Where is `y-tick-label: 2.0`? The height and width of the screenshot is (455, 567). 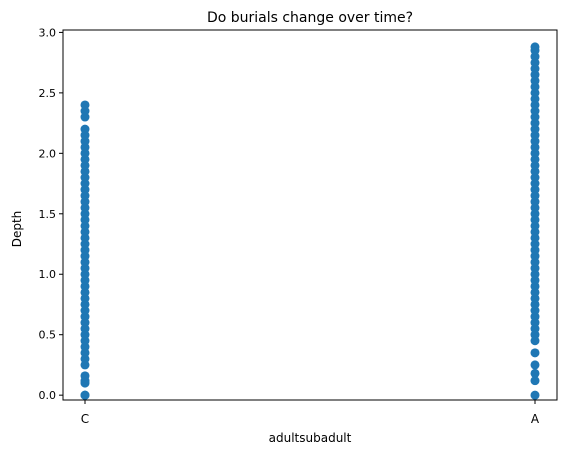
y-tick-label: 2.0 is located at coordinates (48, 153).